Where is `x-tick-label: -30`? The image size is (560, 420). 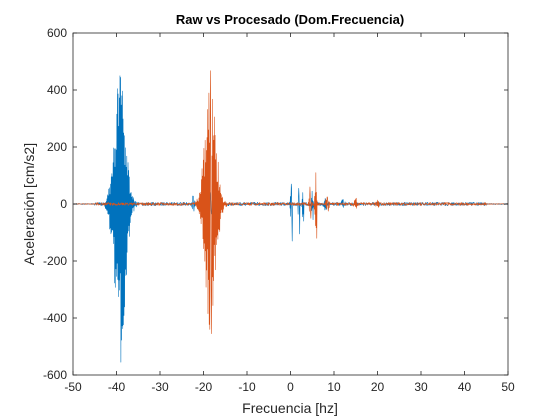 x-tick-label: -30 is located at coordinates (160, 387).